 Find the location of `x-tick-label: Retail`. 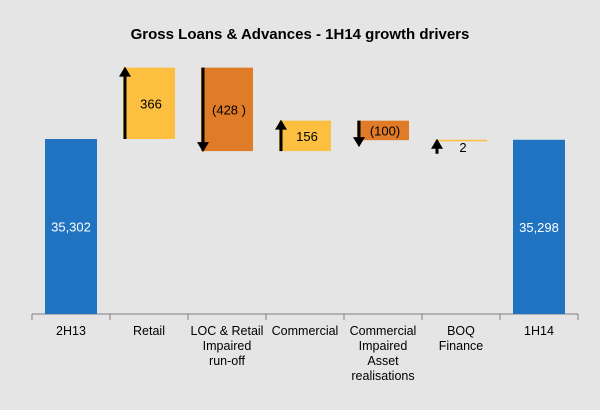

x-tick-label: Retail is located at coordinates (149, 331).